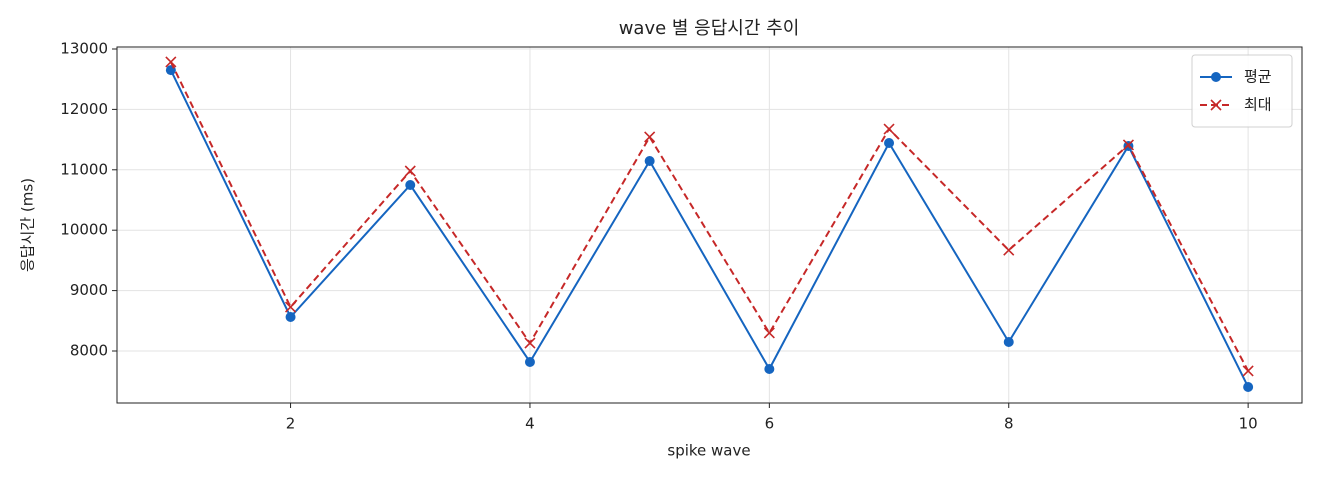 This screenshot has height=480, width=1320. I want to click on x-axis-label: spike wave, so click(708, 451).